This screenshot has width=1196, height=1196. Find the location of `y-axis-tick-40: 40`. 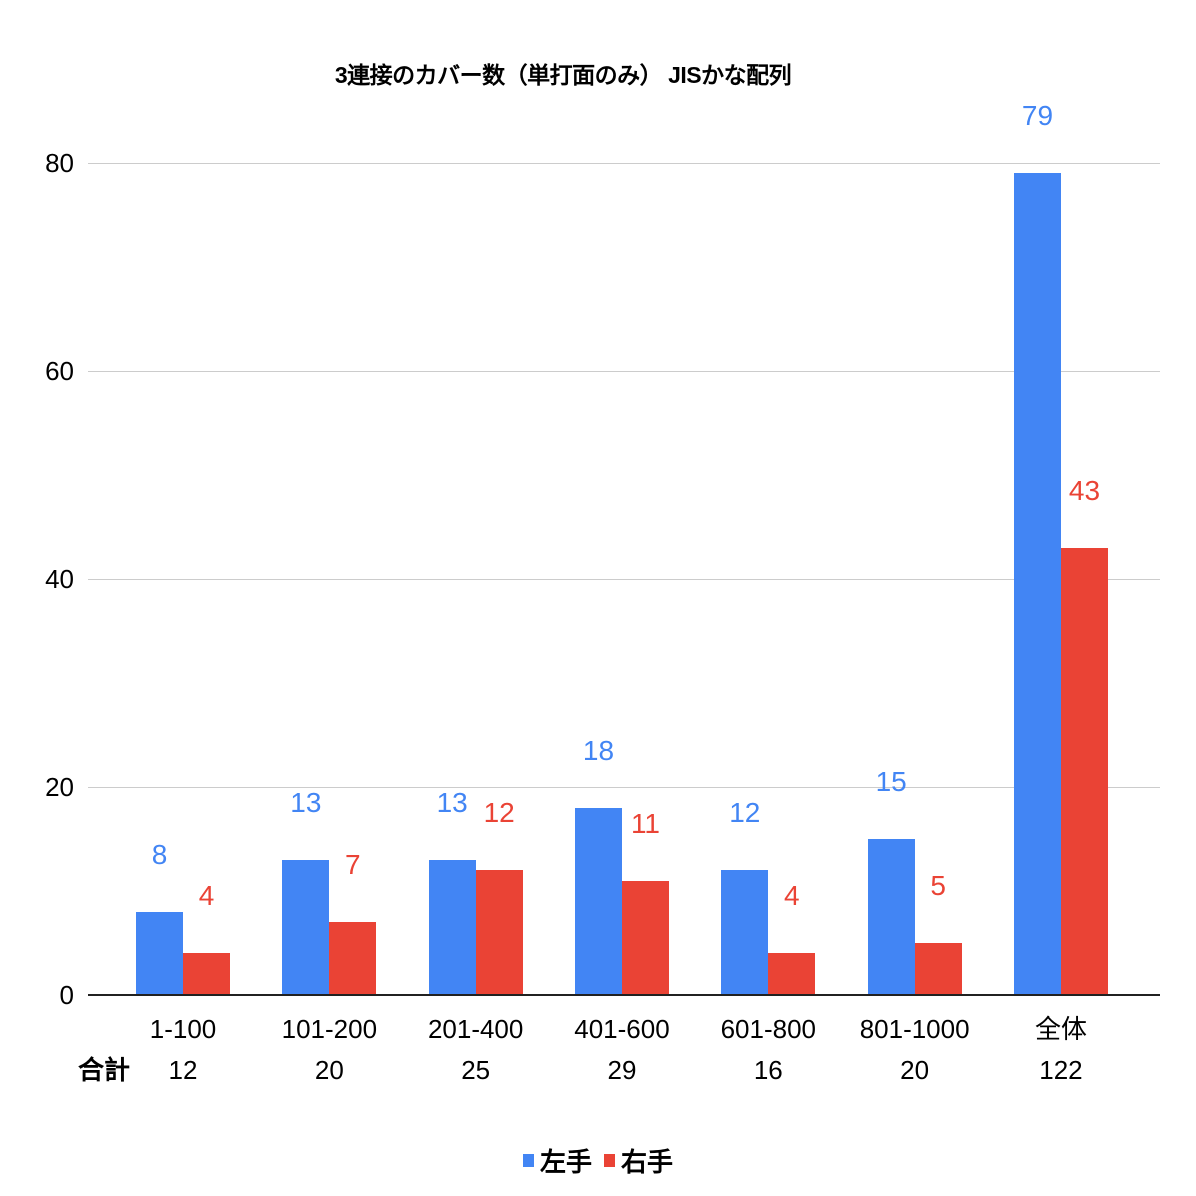

y-axis-tick-40: 40 is located at coordinates (59, 579).